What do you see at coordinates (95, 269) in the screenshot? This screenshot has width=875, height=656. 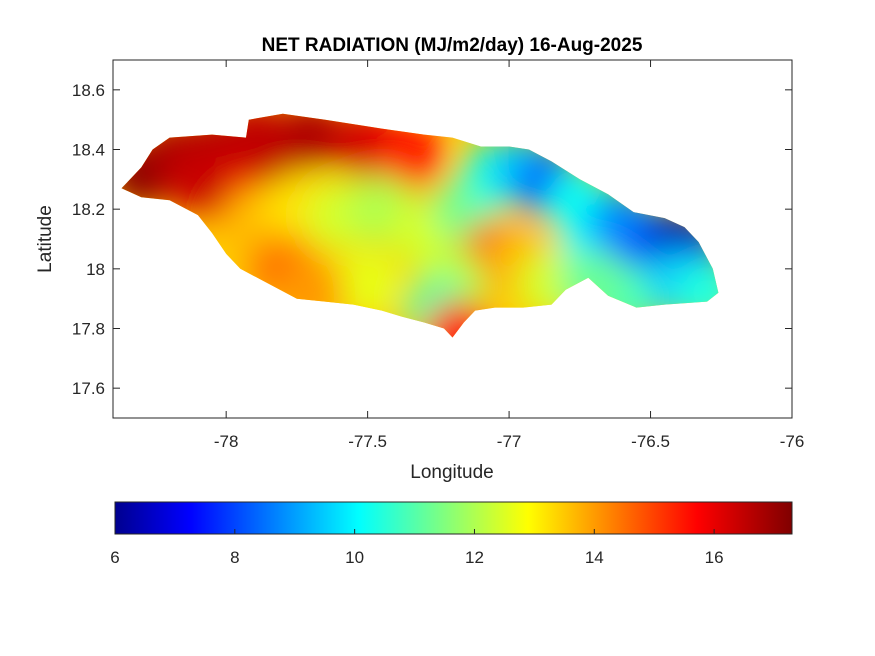 I see `y-tick-label: 18` at bounding box center [95, 269].